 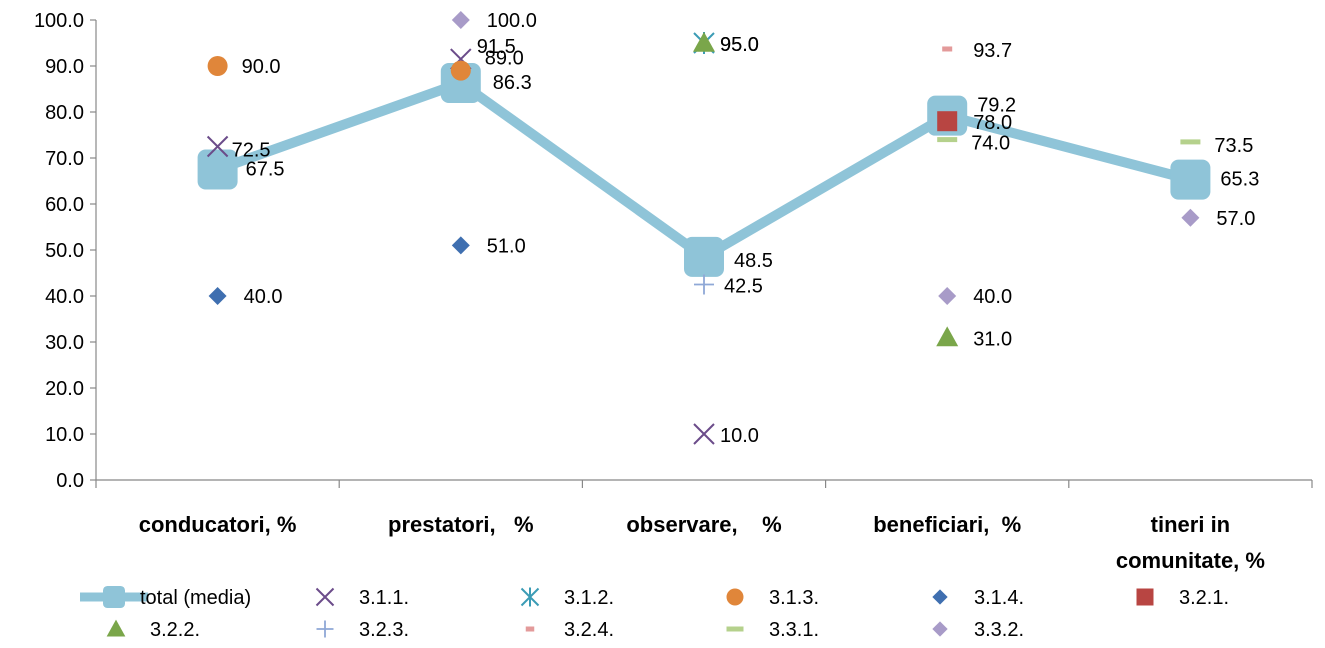 What do you see at coordinates (1190, 524) in the screenshot?
I see `x-tick-label: tineri in` at bounding box center [1190, 524].